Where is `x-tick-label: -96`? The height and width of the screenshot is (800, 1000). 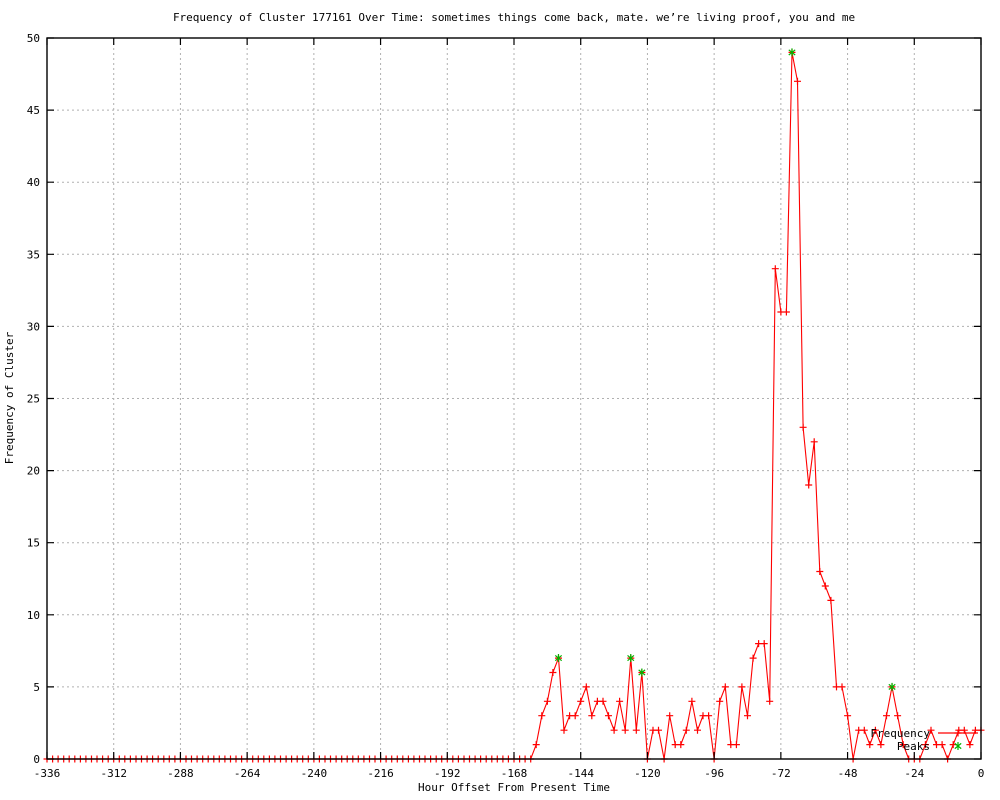 x-tick-label: -96 is located at coordinates (714, 773).